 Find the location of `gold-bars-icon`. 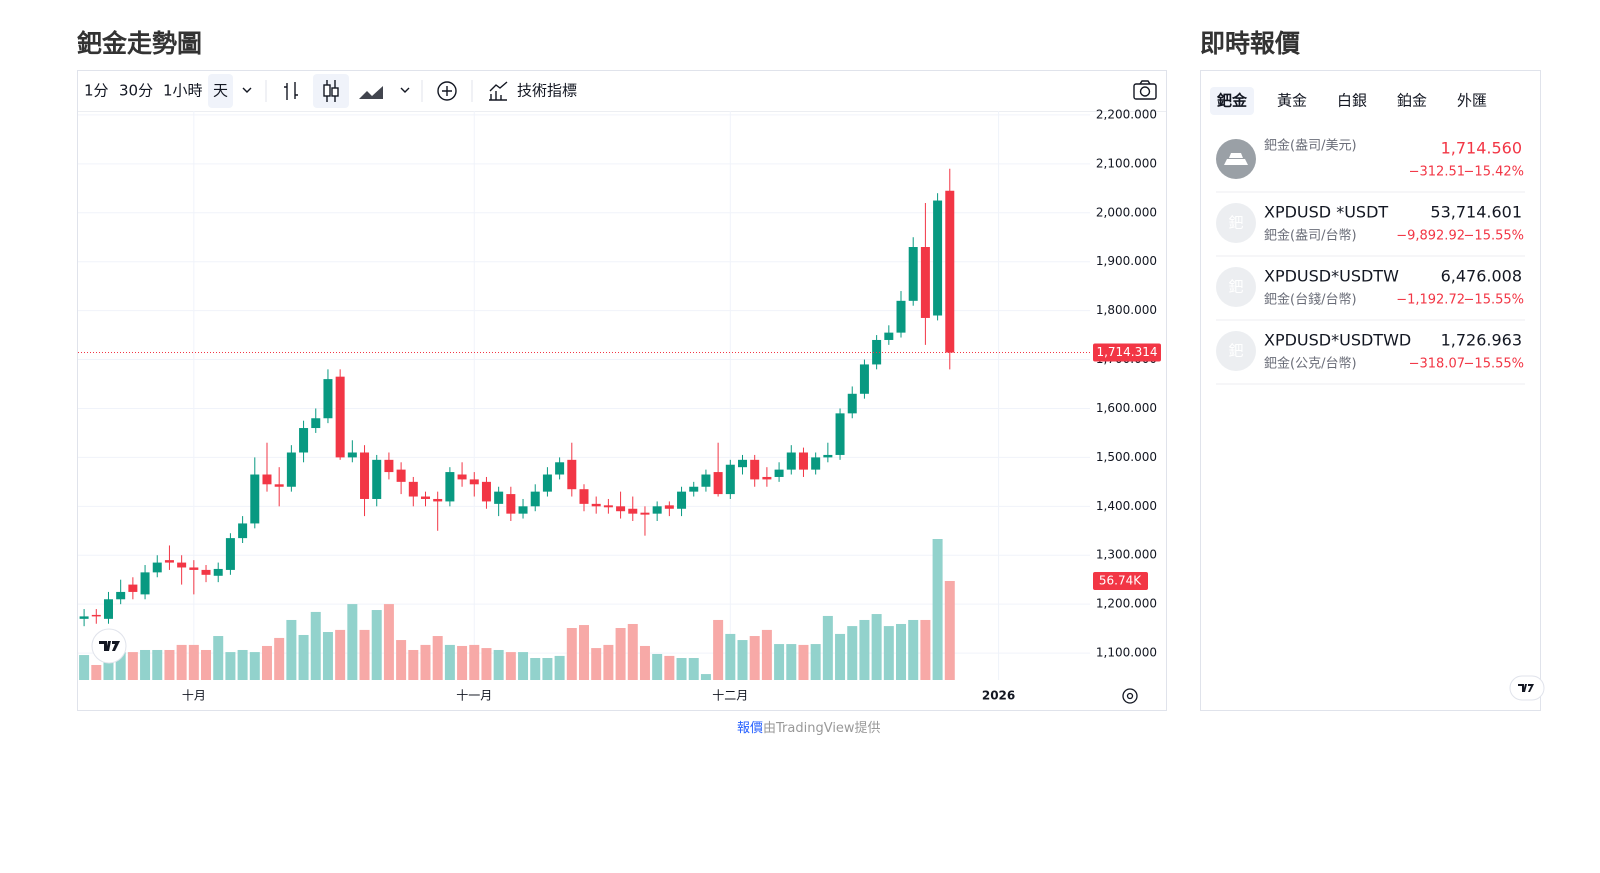

gold-bars-icon is located at coordinates (1236, 159).